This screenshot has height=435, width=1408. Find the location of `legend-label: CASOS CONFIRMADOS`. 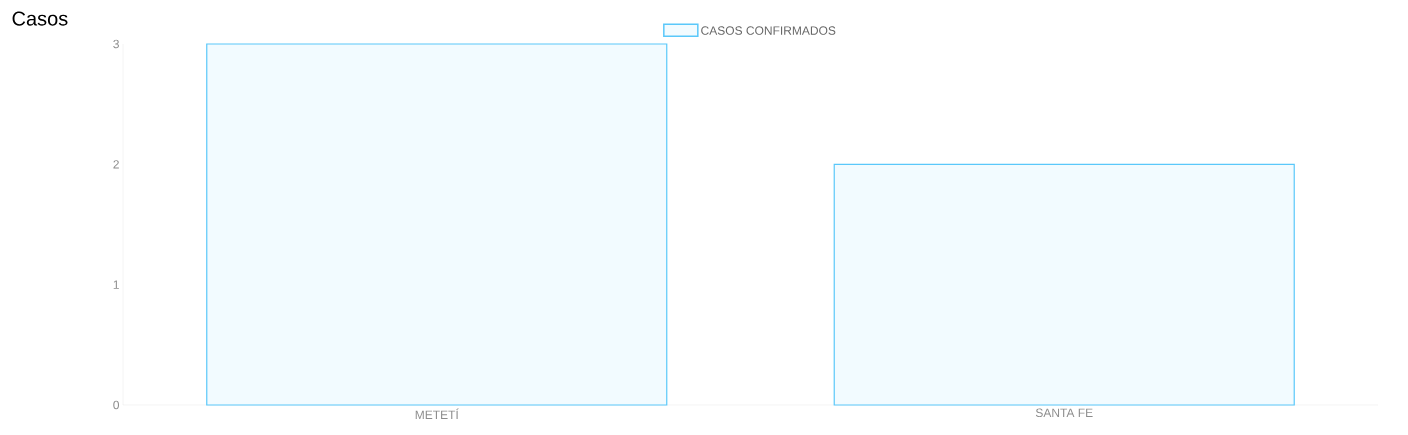

legend-label: CASOS CONFIRMADOS is located at coordinates (768, 30).